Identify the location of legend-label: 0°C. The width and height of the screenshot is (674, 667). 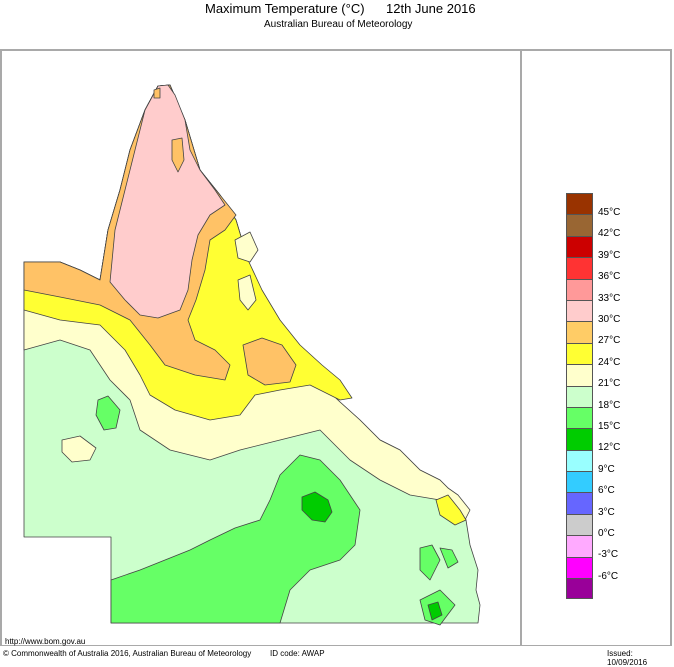
(606, 533).